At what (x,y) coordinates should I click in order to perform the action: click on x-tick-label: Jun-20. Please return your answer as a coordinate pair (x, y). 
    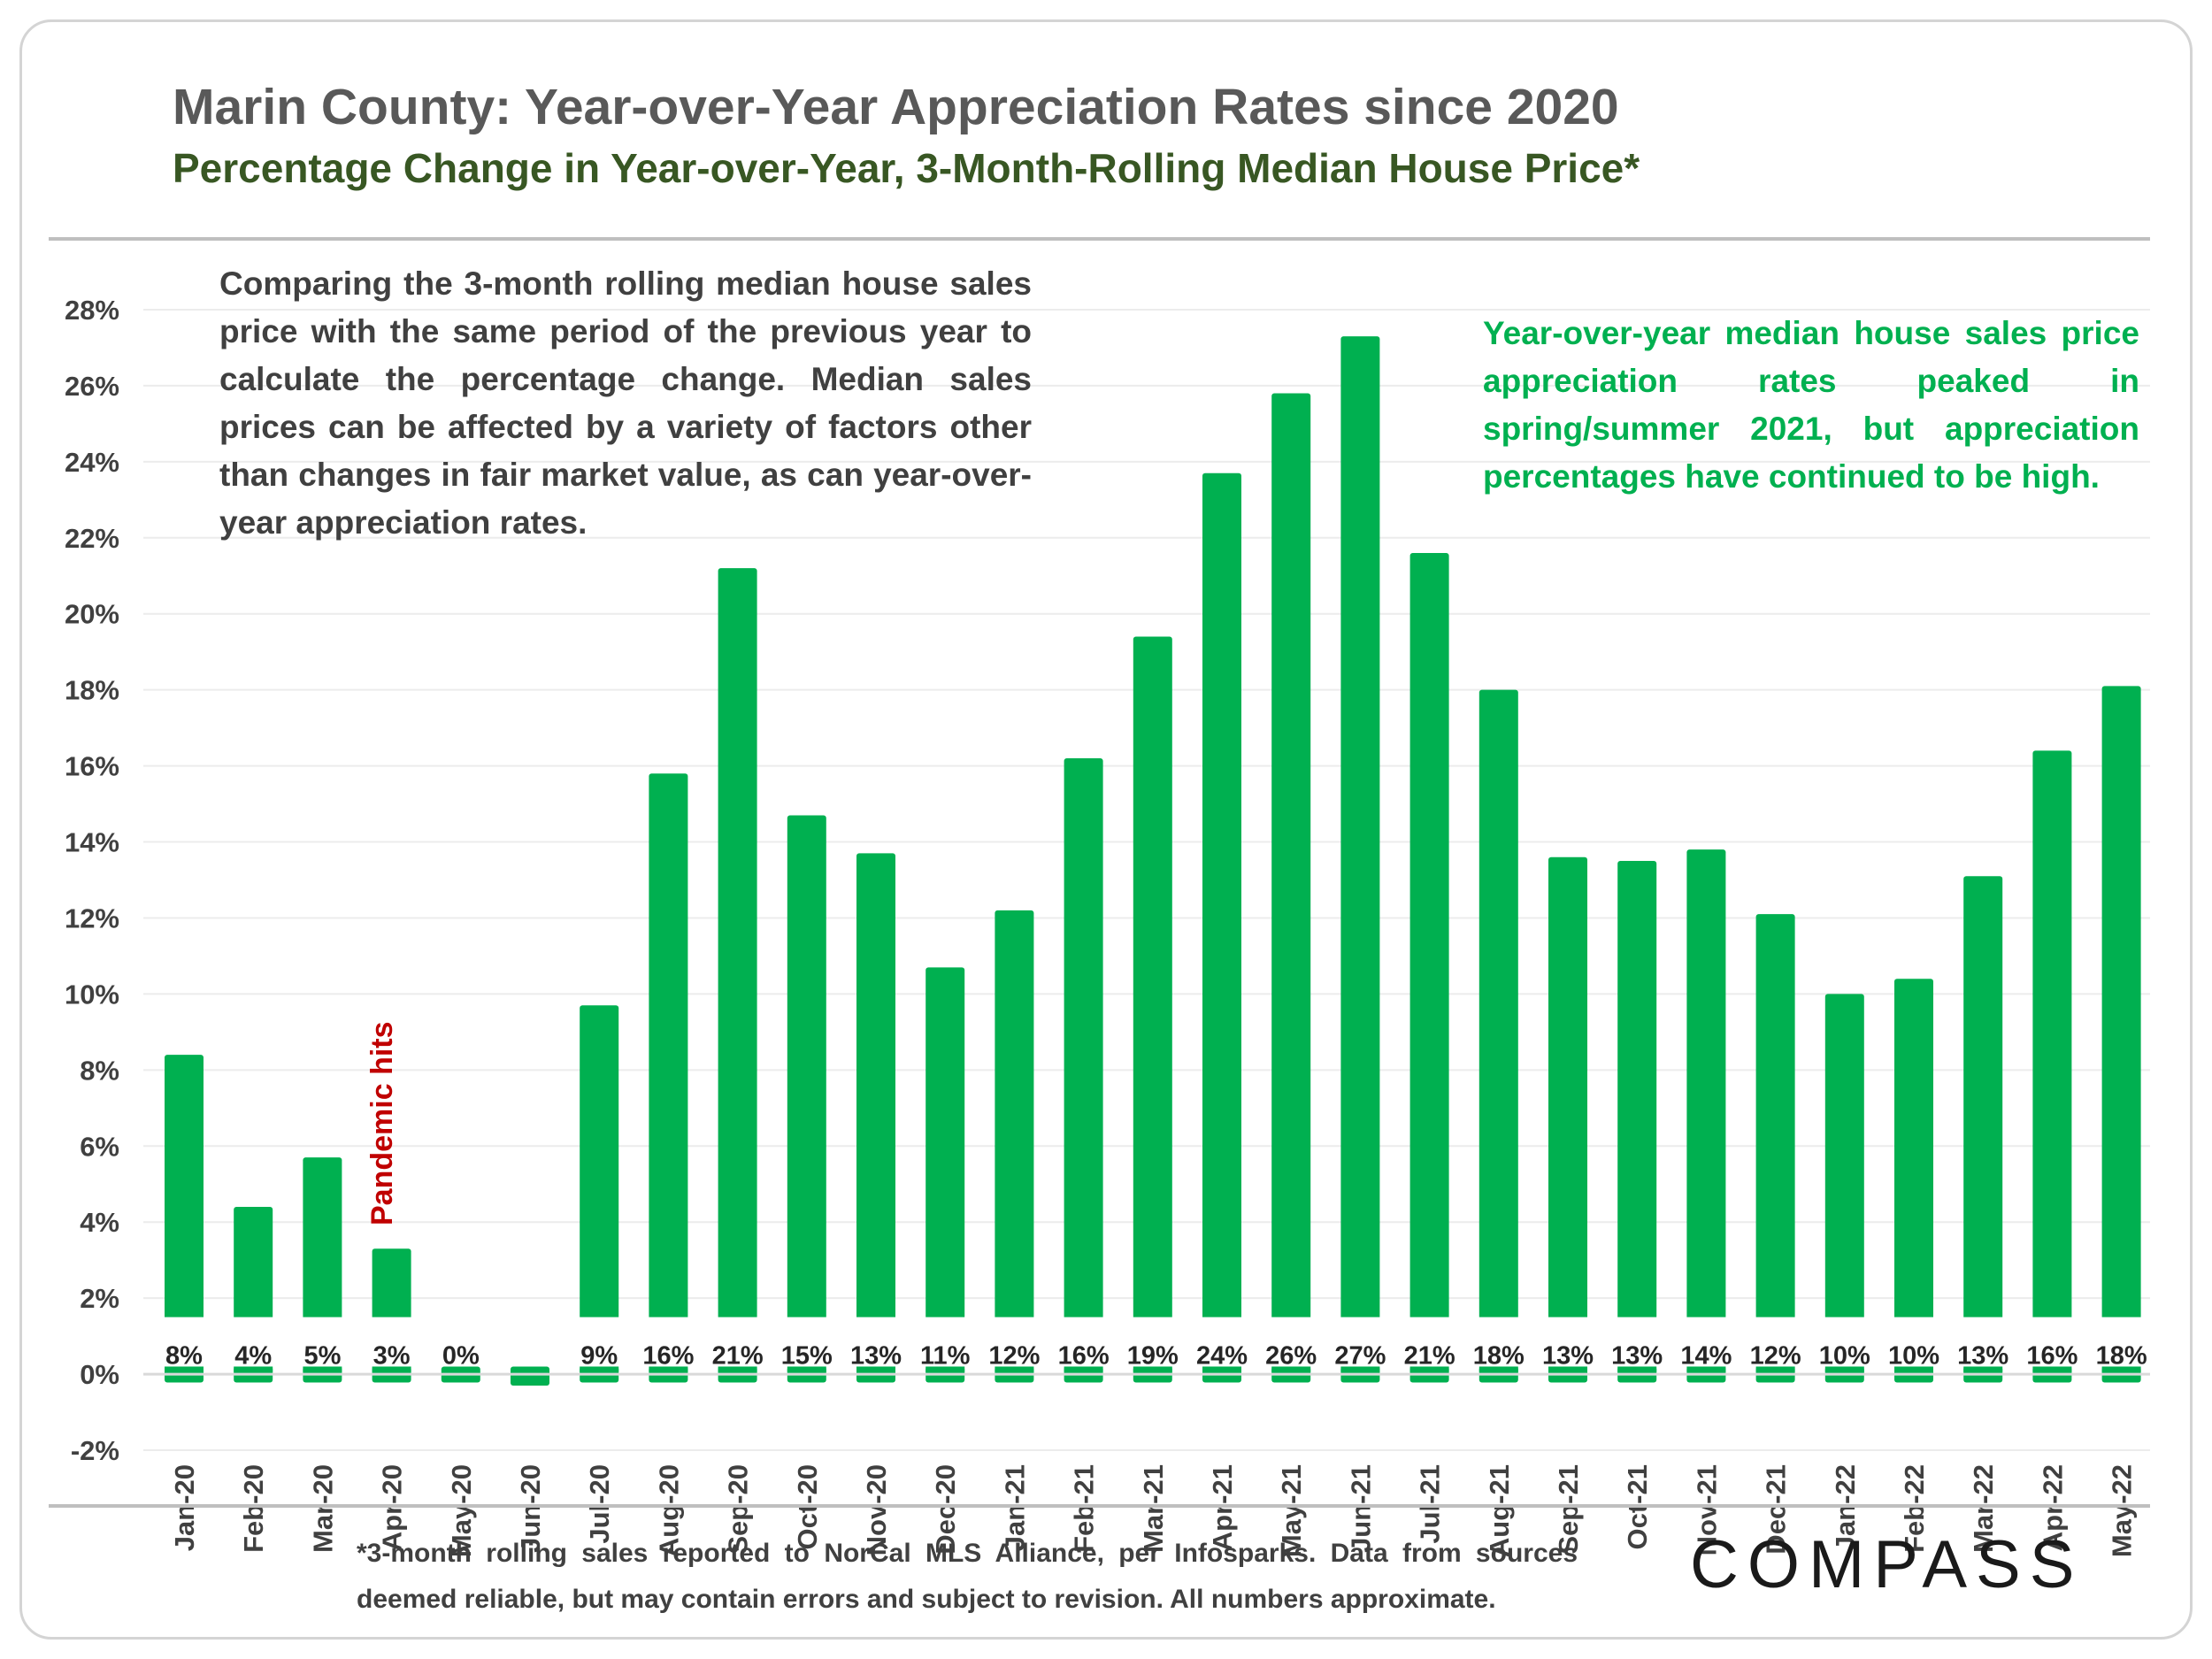
    Looking at the image, I should click on (531, 1509).